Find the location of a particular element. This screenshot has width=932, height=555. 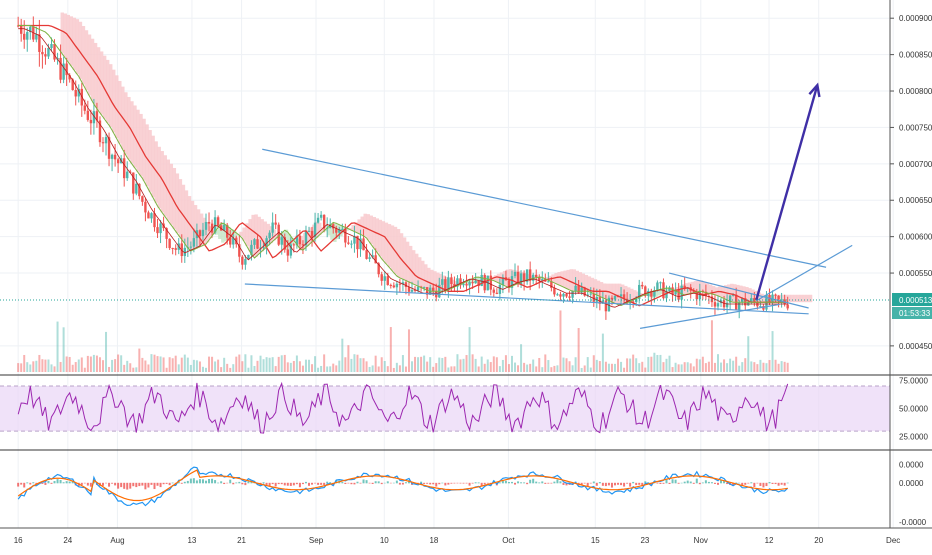

triangle-lower is located at coordinates (709, 316).